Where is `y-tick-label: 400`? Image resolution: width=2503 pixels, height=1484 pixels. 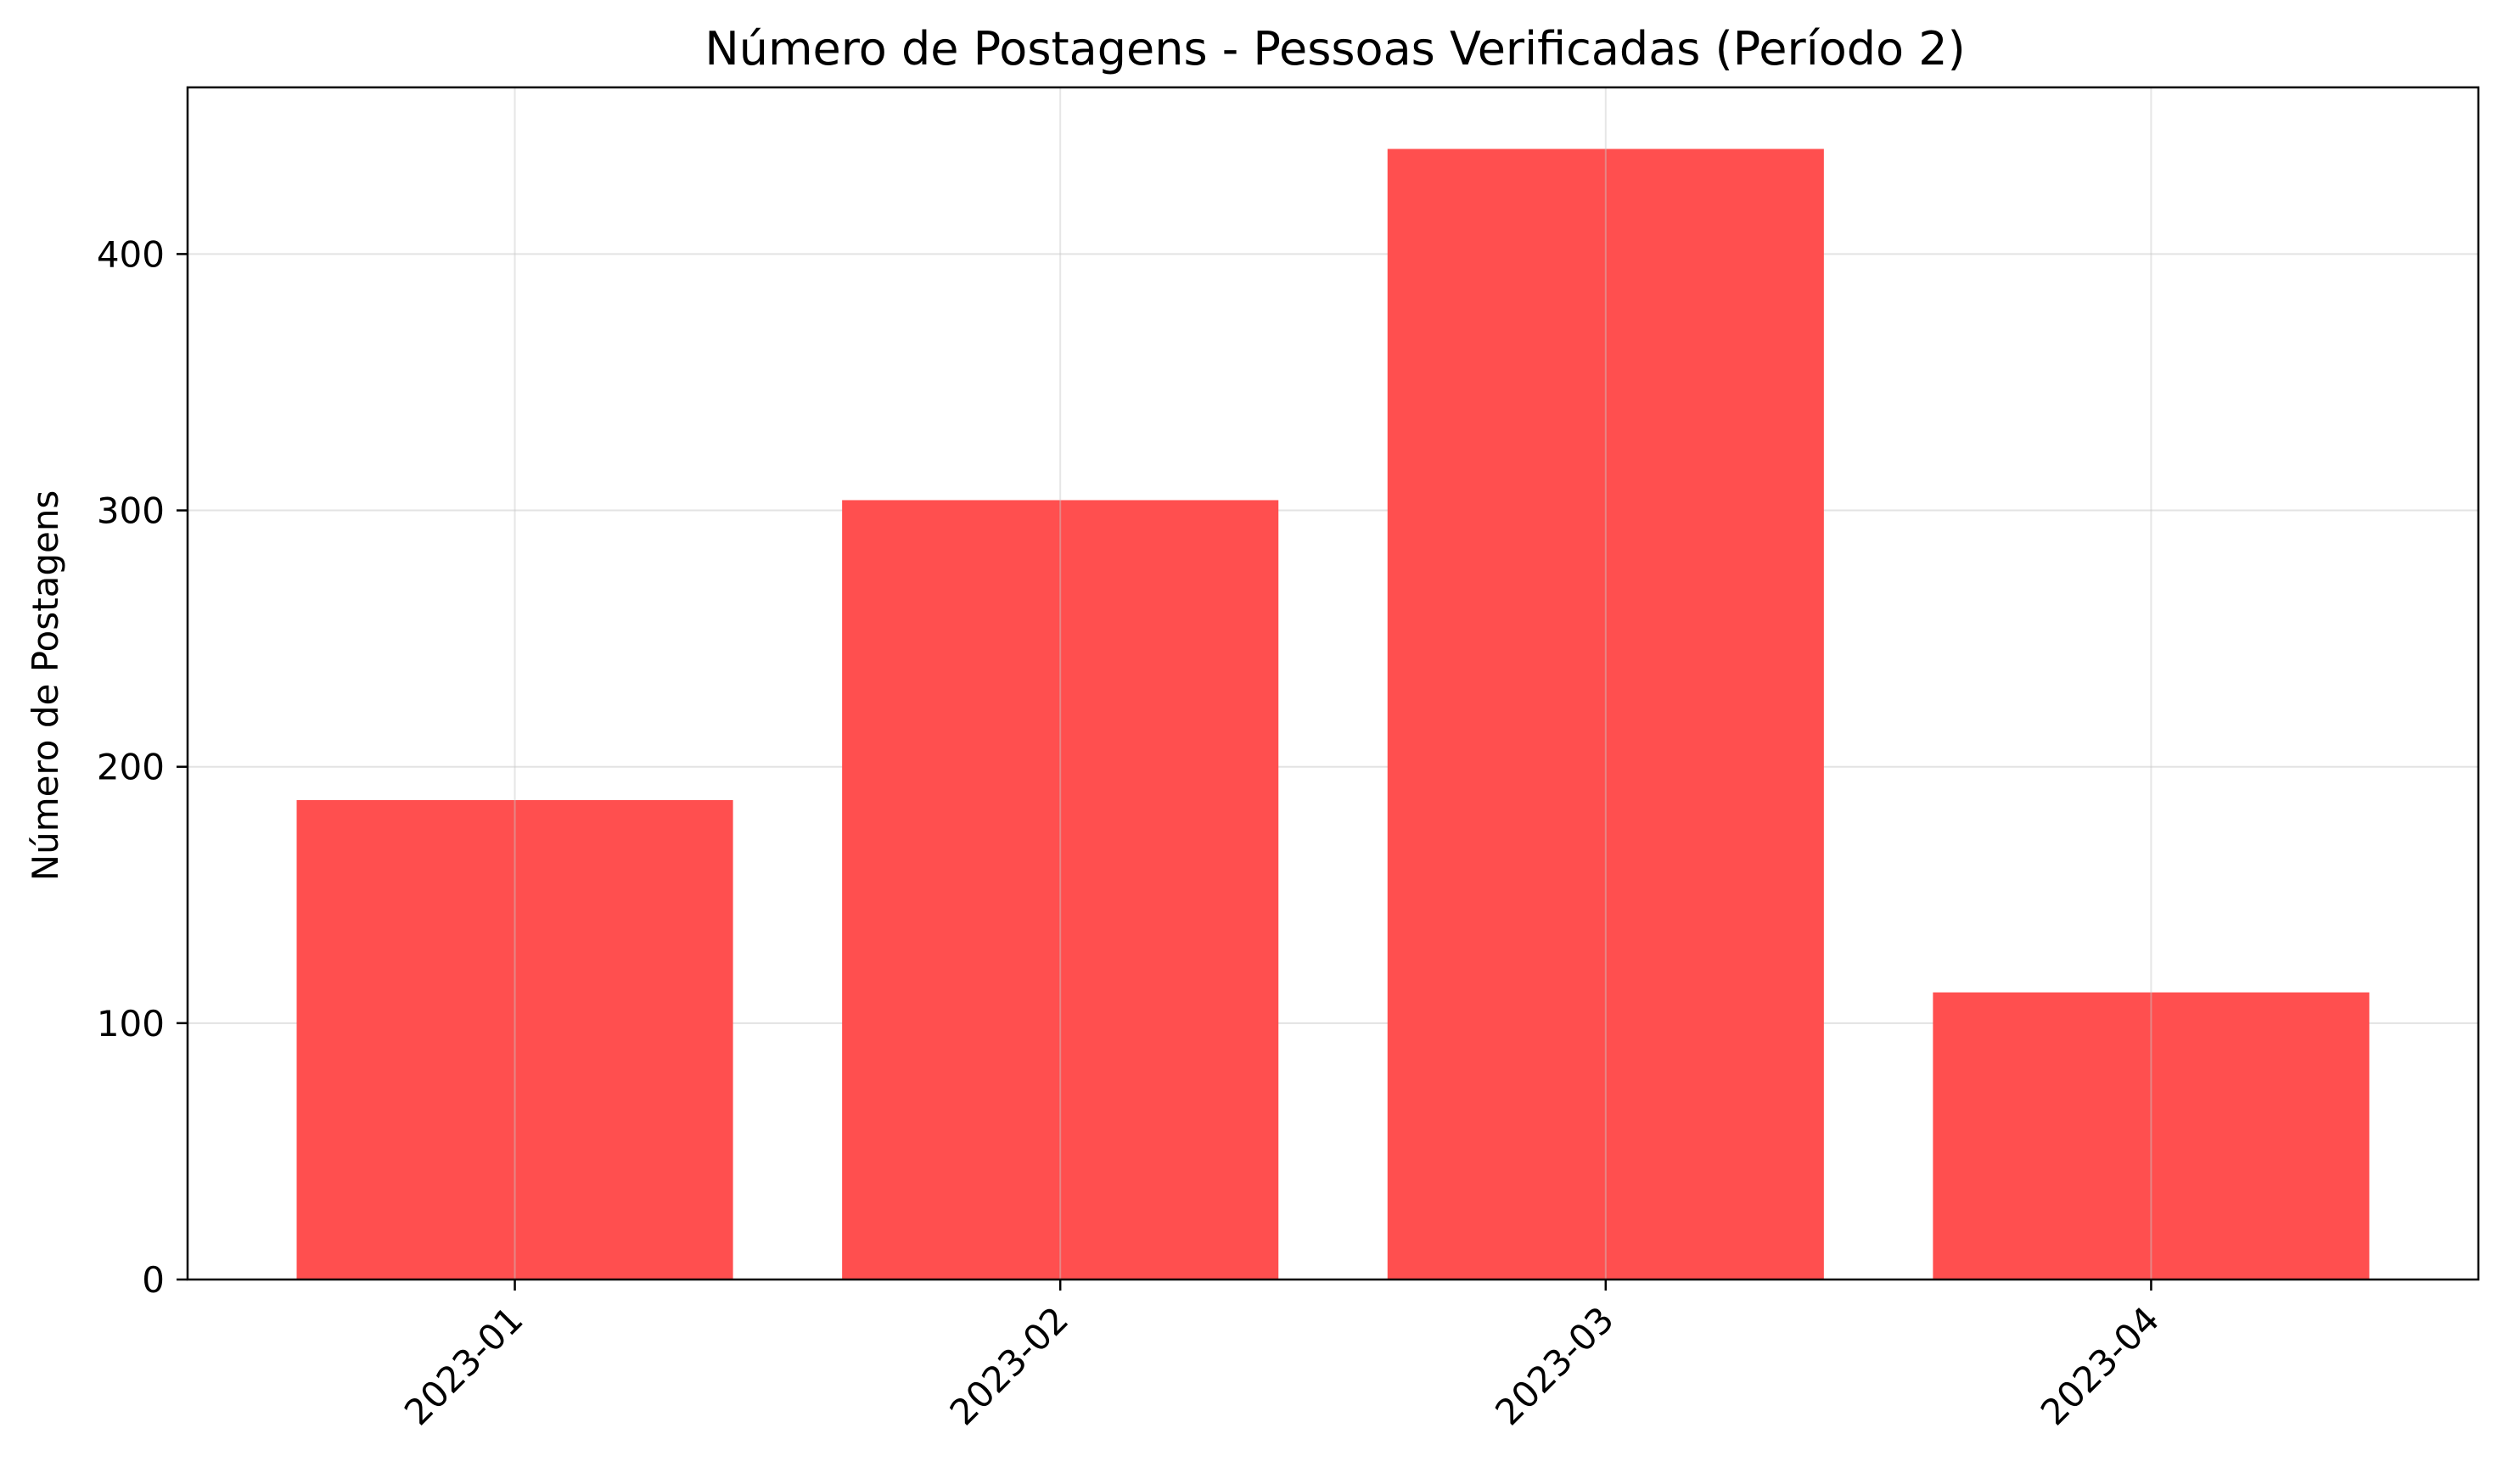 y-tick-label: 400 is located at coordinates (131, 254).